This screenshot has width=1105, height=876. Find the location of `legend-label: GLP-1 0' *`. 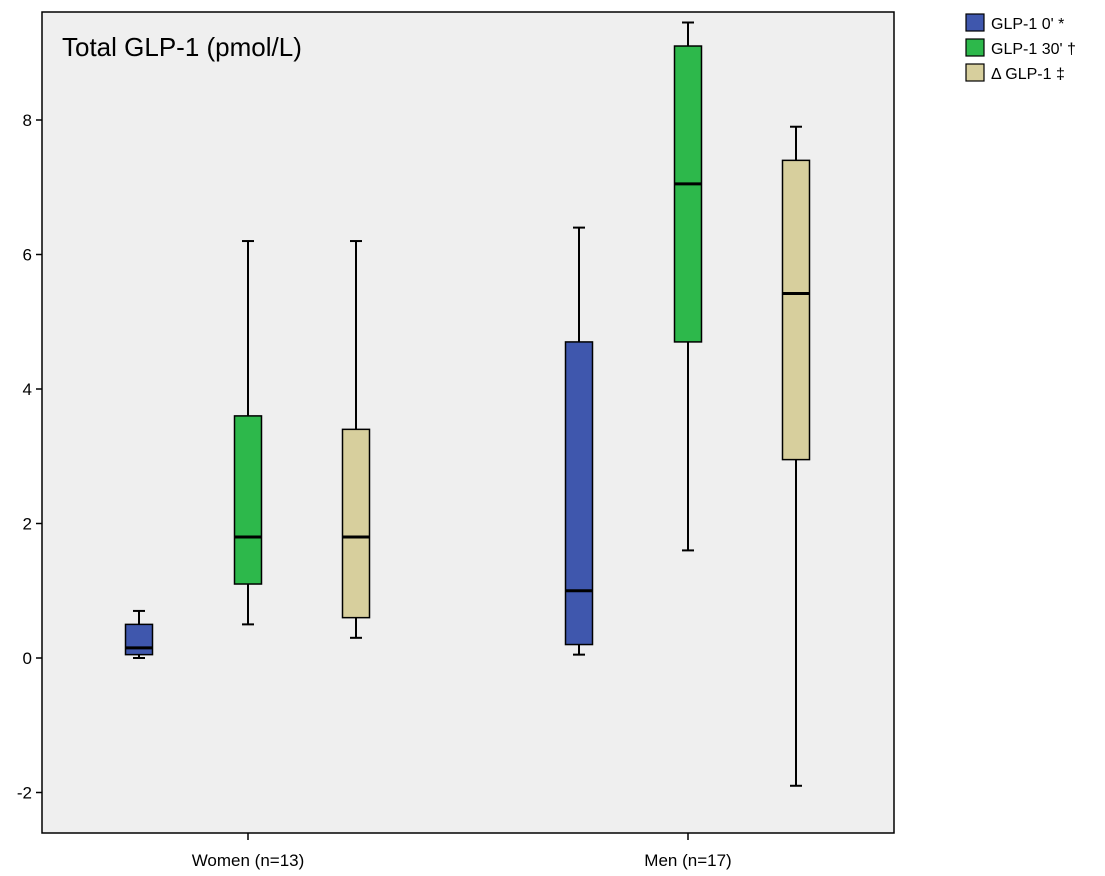

legend-label: GLP-1 0' * is located at coordinates (1027, 24).